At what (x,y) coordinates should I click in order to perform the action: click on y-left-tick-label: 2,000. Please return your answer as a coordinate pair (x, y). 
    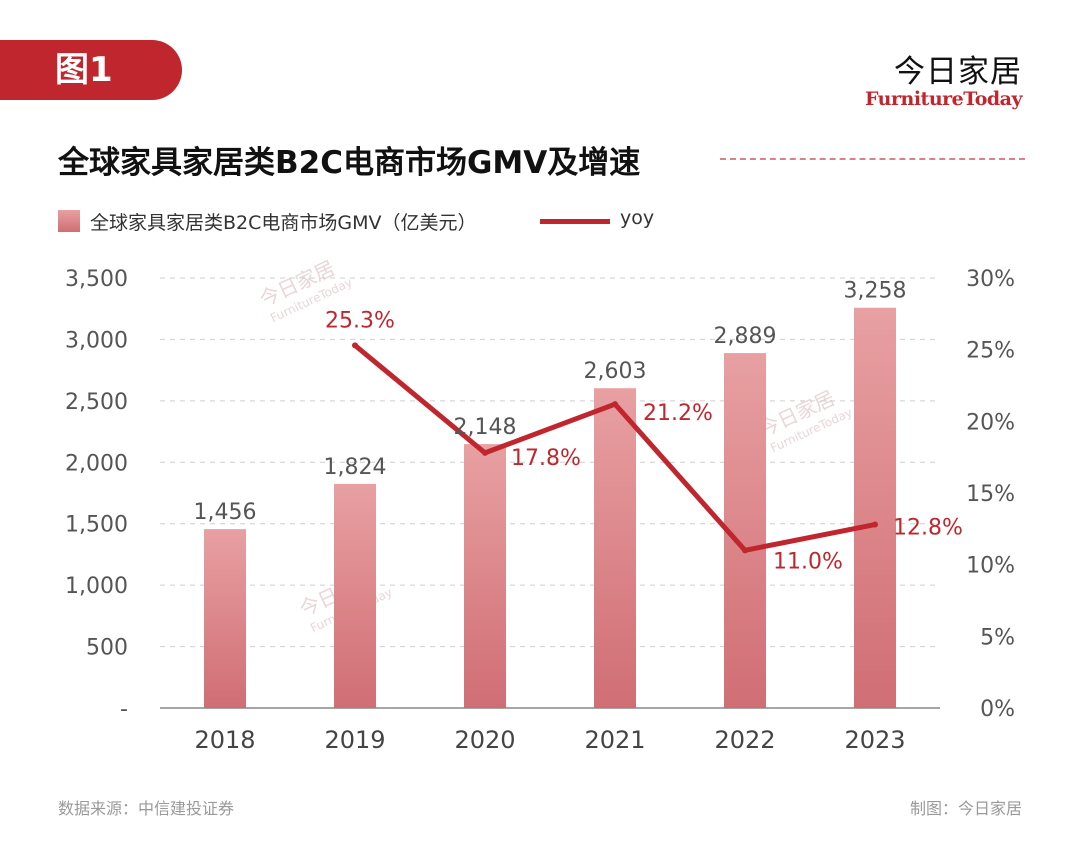
    Looking at the image, I should click on (96, 463).